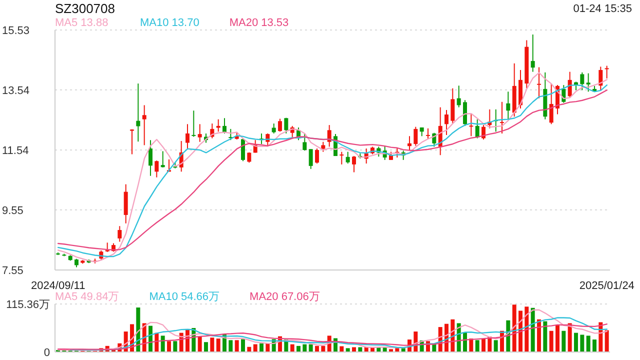 This screenshot has height=360, width=640. What do you see at coordinates (285, 297) in the screenshot?
I see `text: MA20 67.06万` at bounding box center [285, 297].